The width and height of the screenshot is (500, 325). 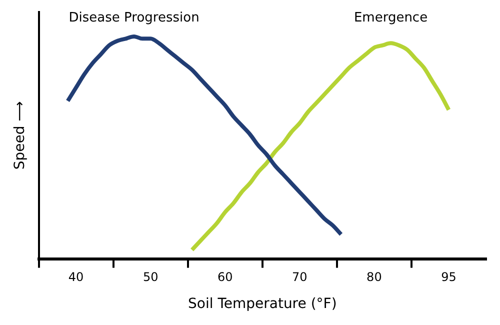 What do you see at coordinates (76, 277) in the screenshot?
I see `x-tick-label: 40` at bounding box center [76, 277].